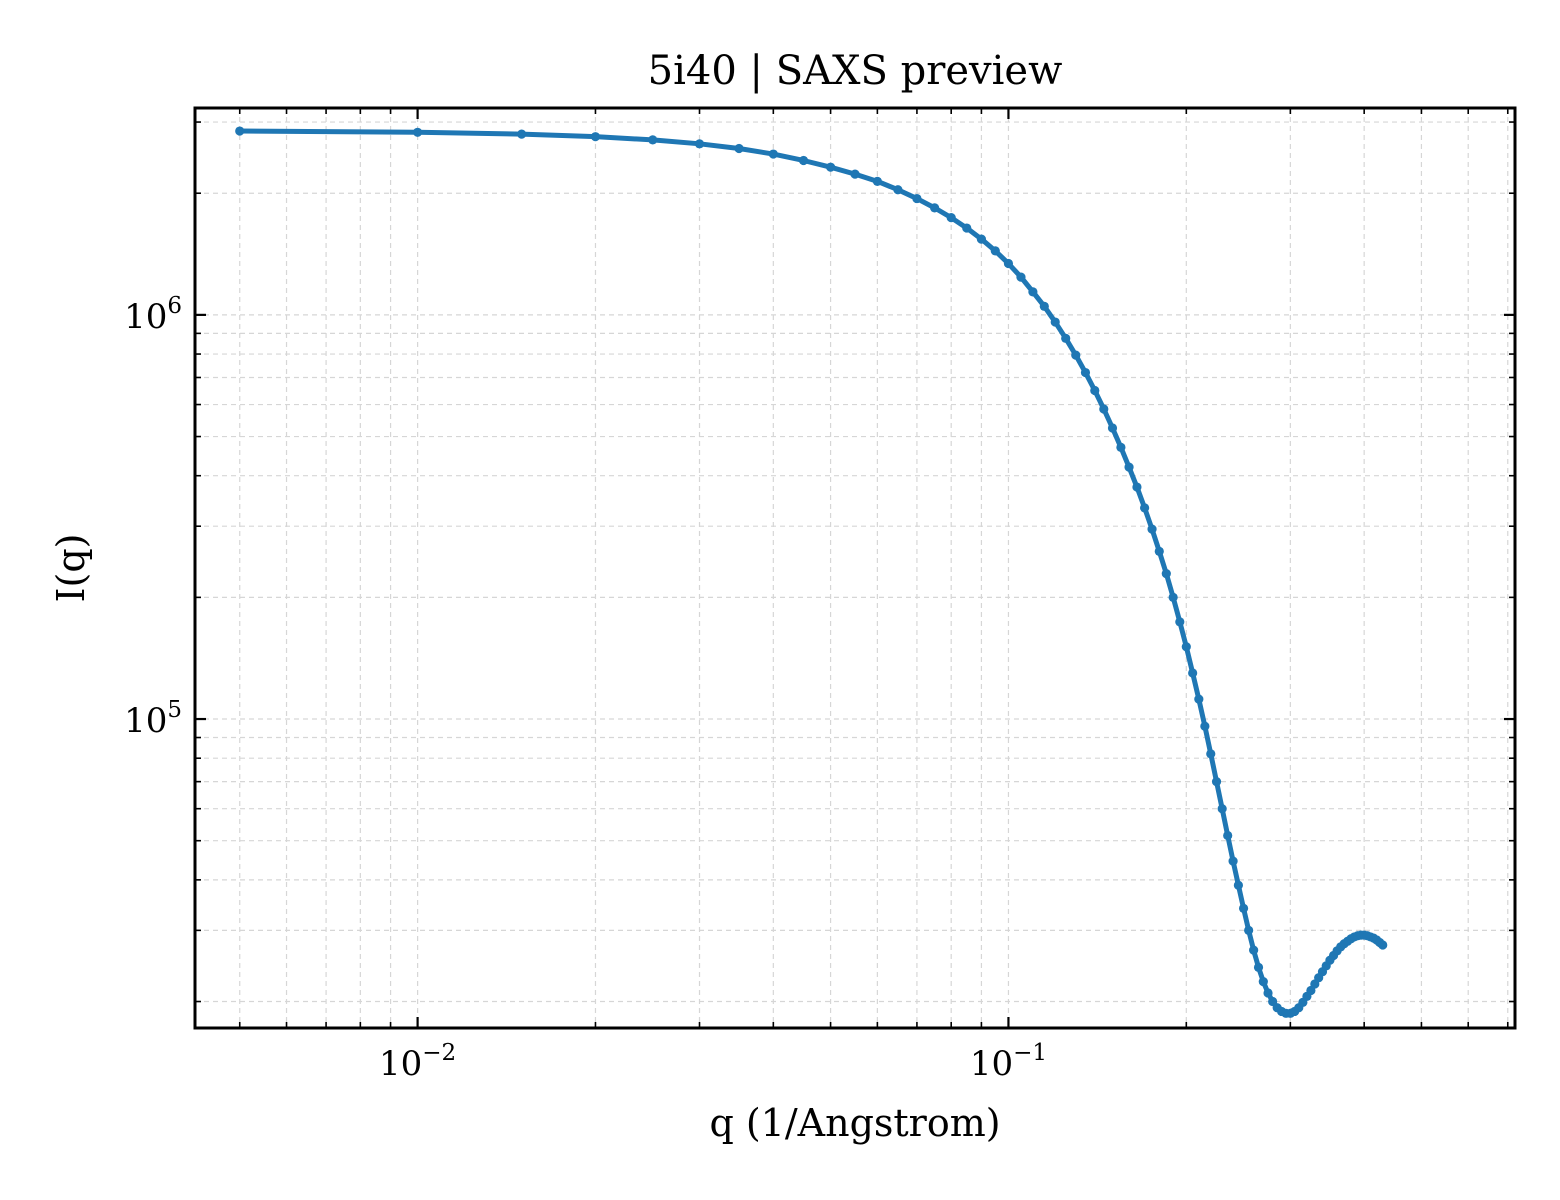  What do you see at coordinates (1008, 1062) in the screenshot?
I see `x-tick-label: 10⁻¹` at bounding box center [1008, 1062].